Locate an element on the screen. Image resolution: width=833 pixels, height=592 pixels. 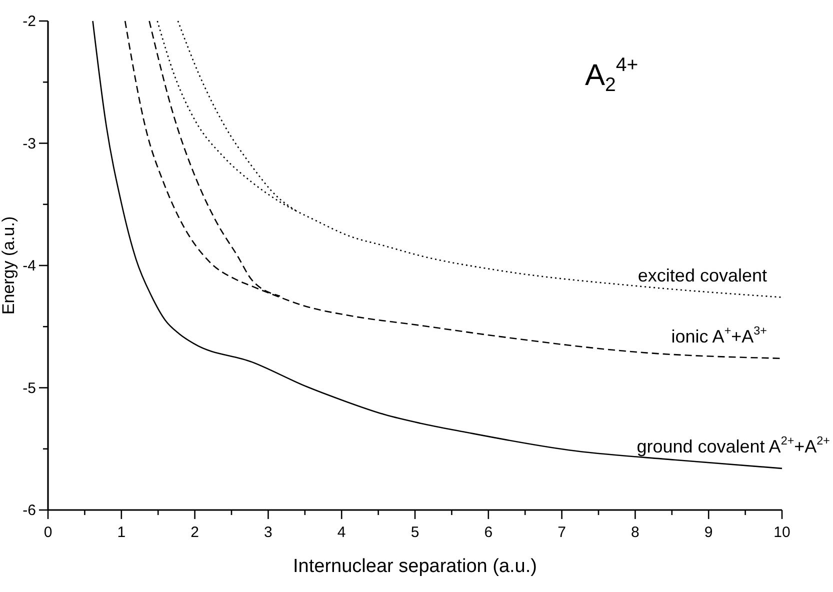
y-tick-label: -4 is located at coordinates (29, 266).